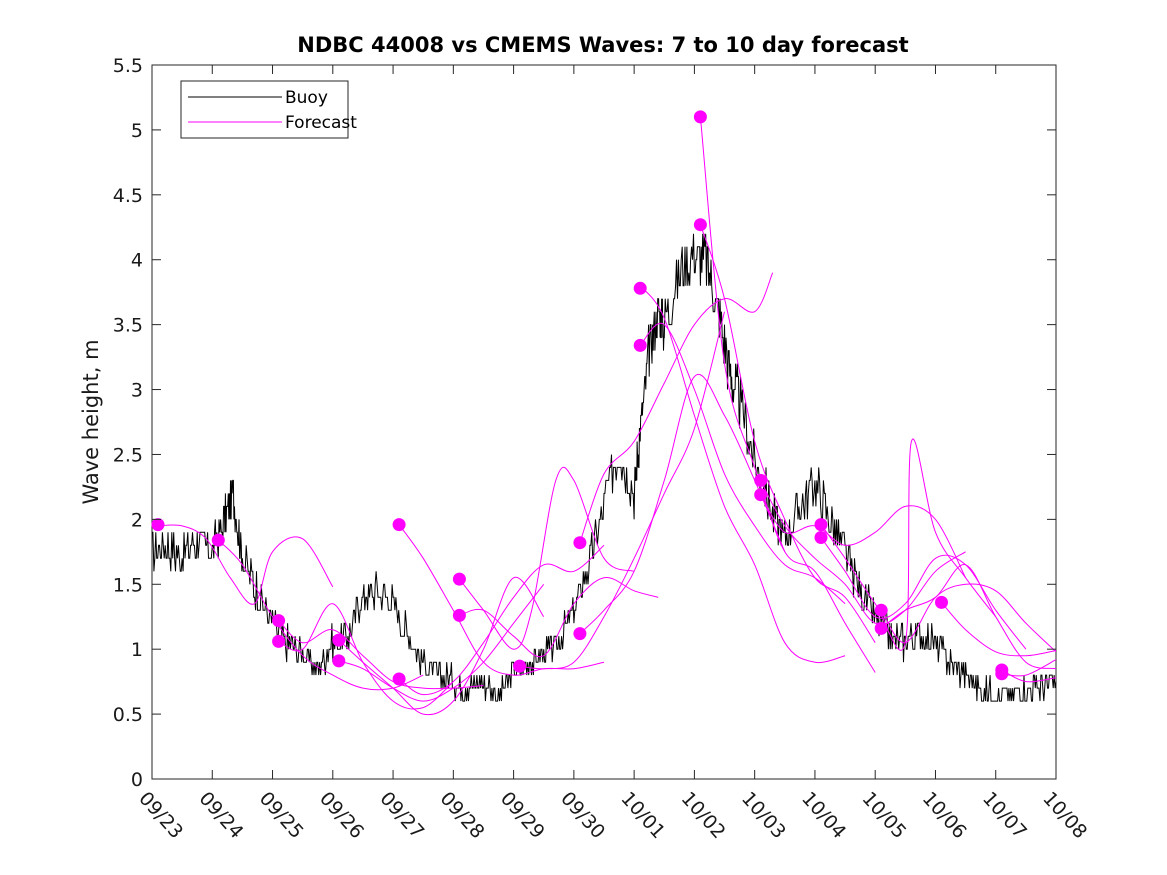 The image size is (1167, 875). What do you see at coordinates (128, 455) in the screenshot?
I see `y-tick-label: 2.5` at bounding box center [128, 455].